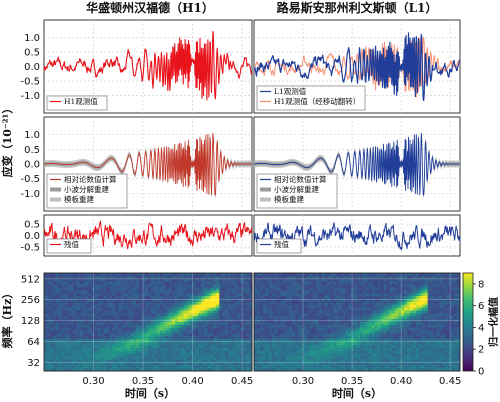 The image size is (500, 402). Describe the element at coordinates (30, 194) in the screenshot. I see `y-tick-label: -1.0` at that location.